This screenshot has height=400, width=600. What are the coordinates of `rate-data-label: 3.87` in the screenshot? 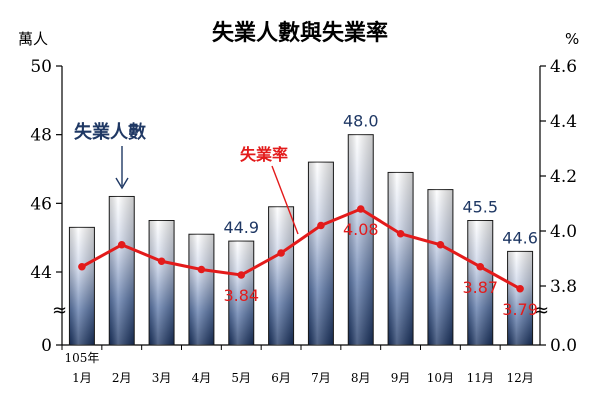 It's located at (480, 287).